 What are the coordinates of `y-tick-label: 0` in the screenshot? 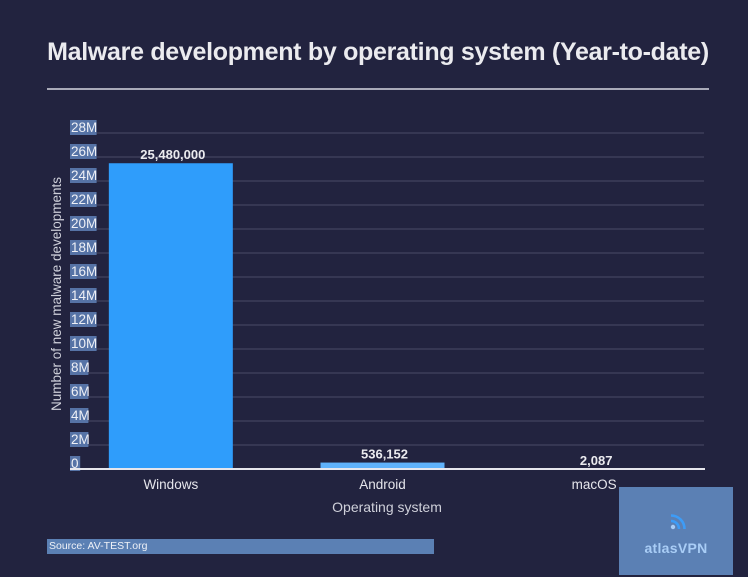 It's located at (75, 463).